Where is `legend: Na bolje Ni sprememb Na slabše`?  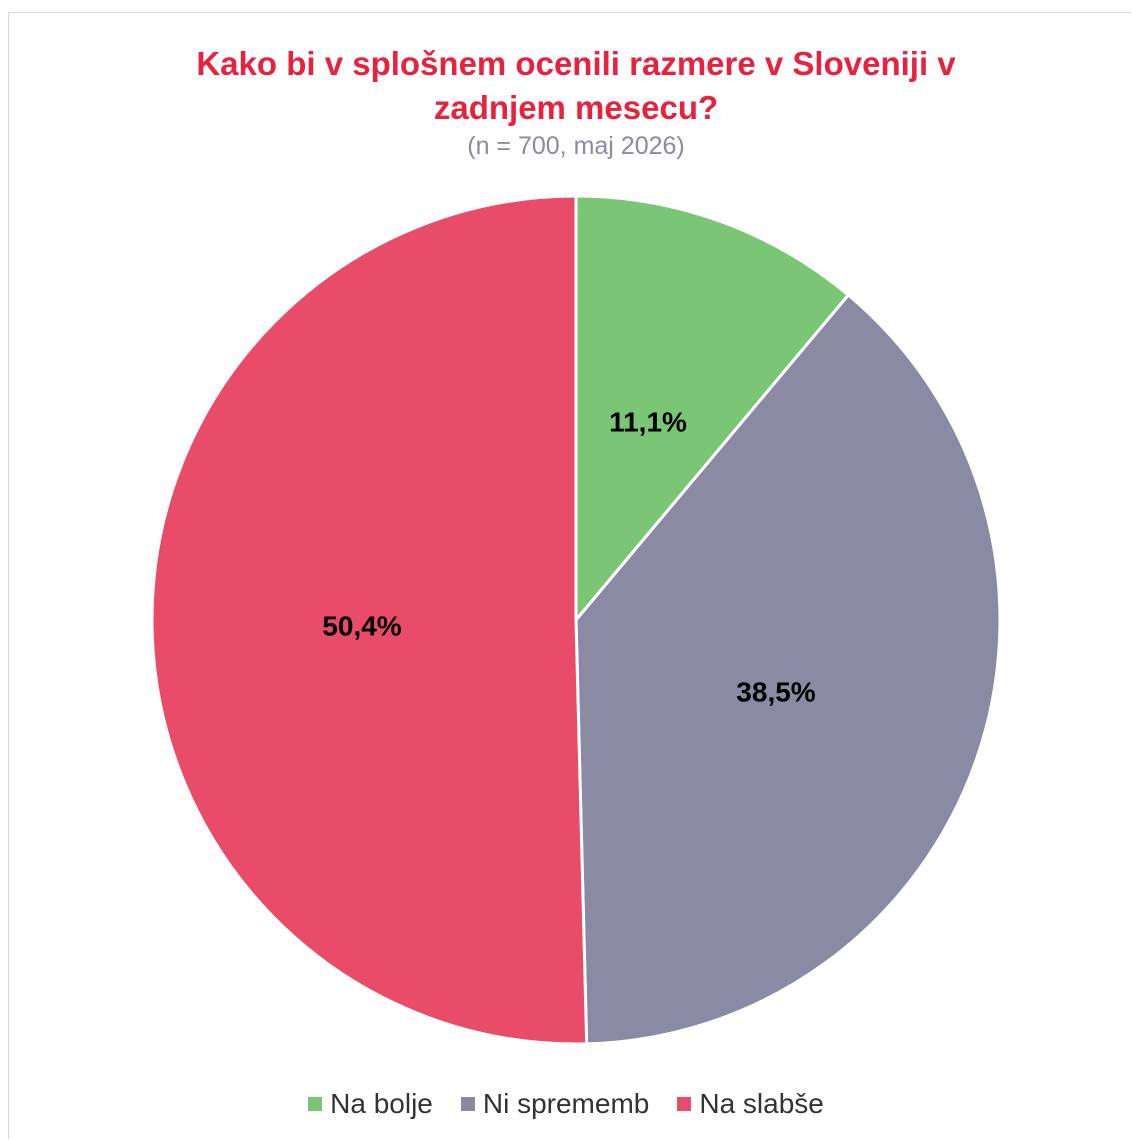 legend: Na bolje Ni sprememb Na slabše is located at coordinates (566, 1104).